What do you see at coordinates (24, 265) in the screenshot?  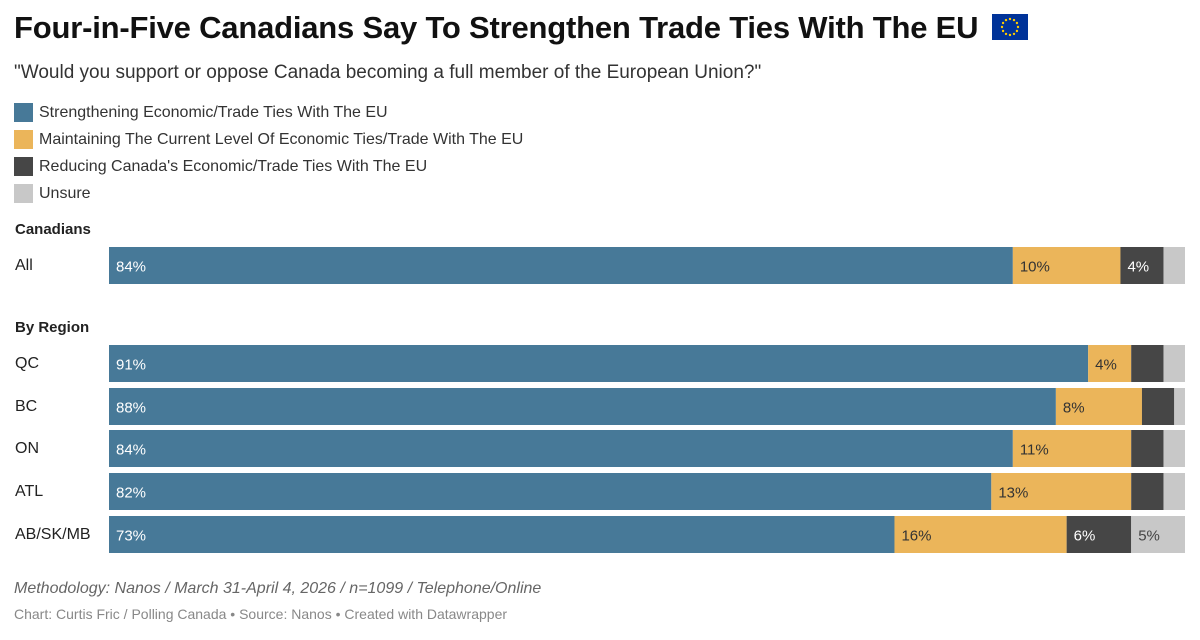 I see `row-label-all: All` at bounding box center [24, 265].